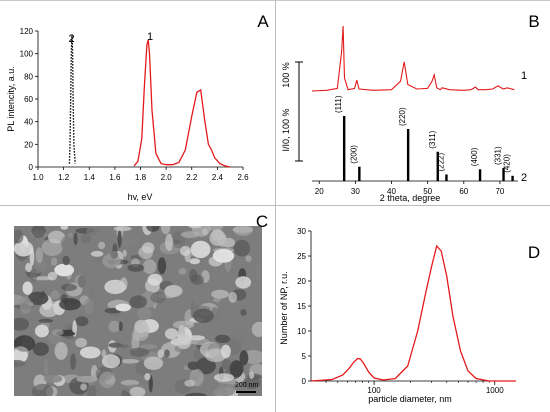  What do you see at coordinates (338, 104) in the screenshot?
I see `b-ref-label: (111)` at bounding box center [338, 104].